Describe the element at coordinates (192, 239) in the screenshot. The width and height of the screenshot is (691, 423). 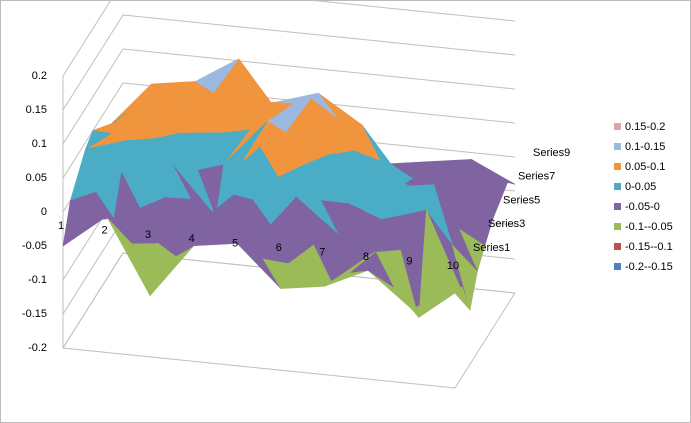
I see `x-tick-label: 4` at that location.